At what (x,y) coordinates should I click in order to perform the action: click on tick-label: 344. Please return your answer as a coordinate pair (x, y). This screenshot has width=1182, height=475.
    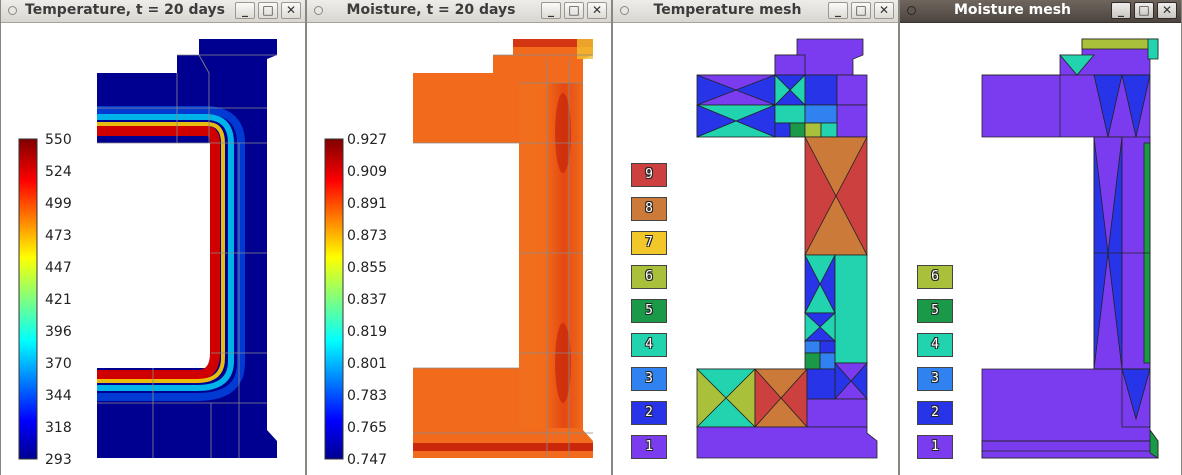
    Looking at the image, I should click on (58, 396).